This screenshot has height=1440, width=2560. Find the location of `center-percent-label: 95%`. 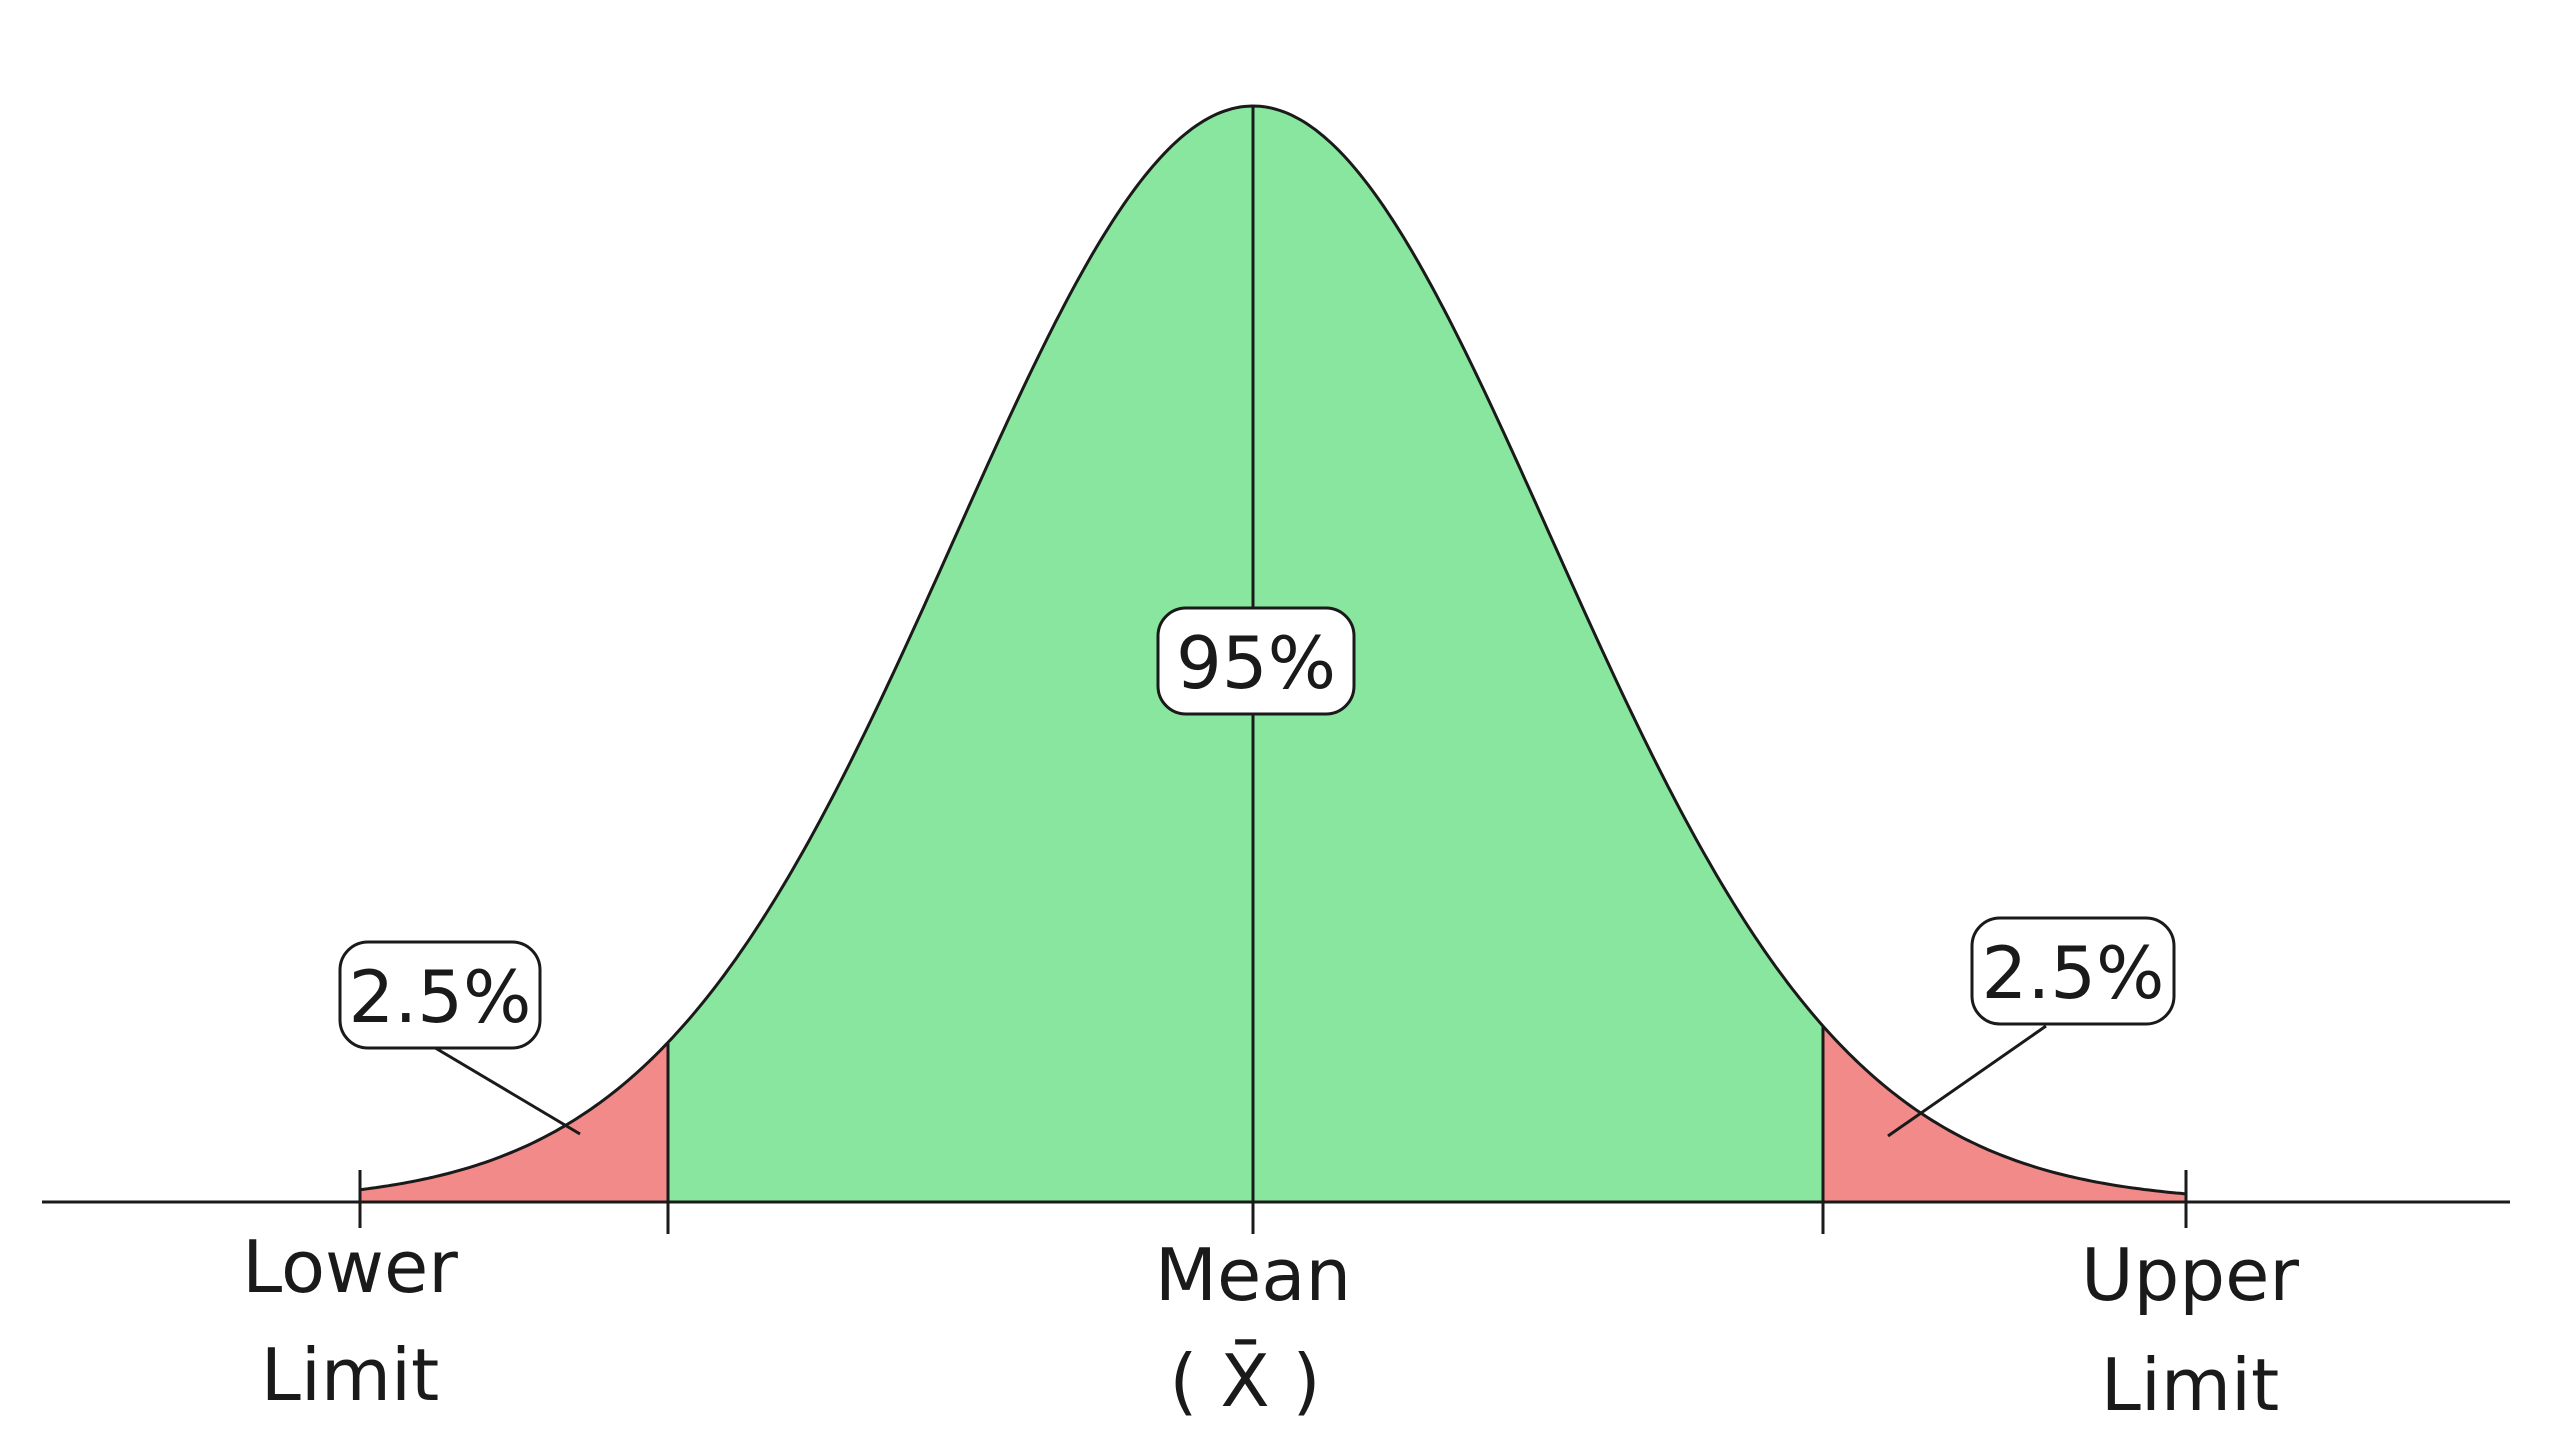

center-percent-label: 95% is located at coordinates (1256, 663).